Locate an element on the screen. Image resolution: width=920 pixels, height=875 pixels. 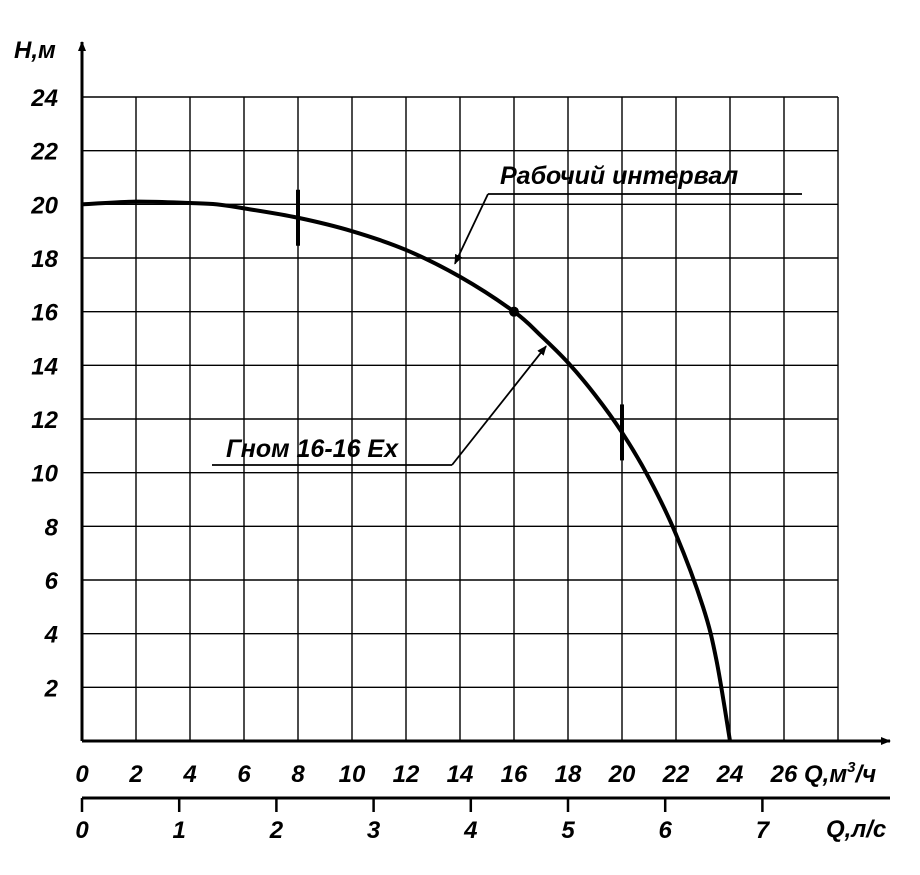
y-tick-label: 20 is located at coordinates (44, 205).